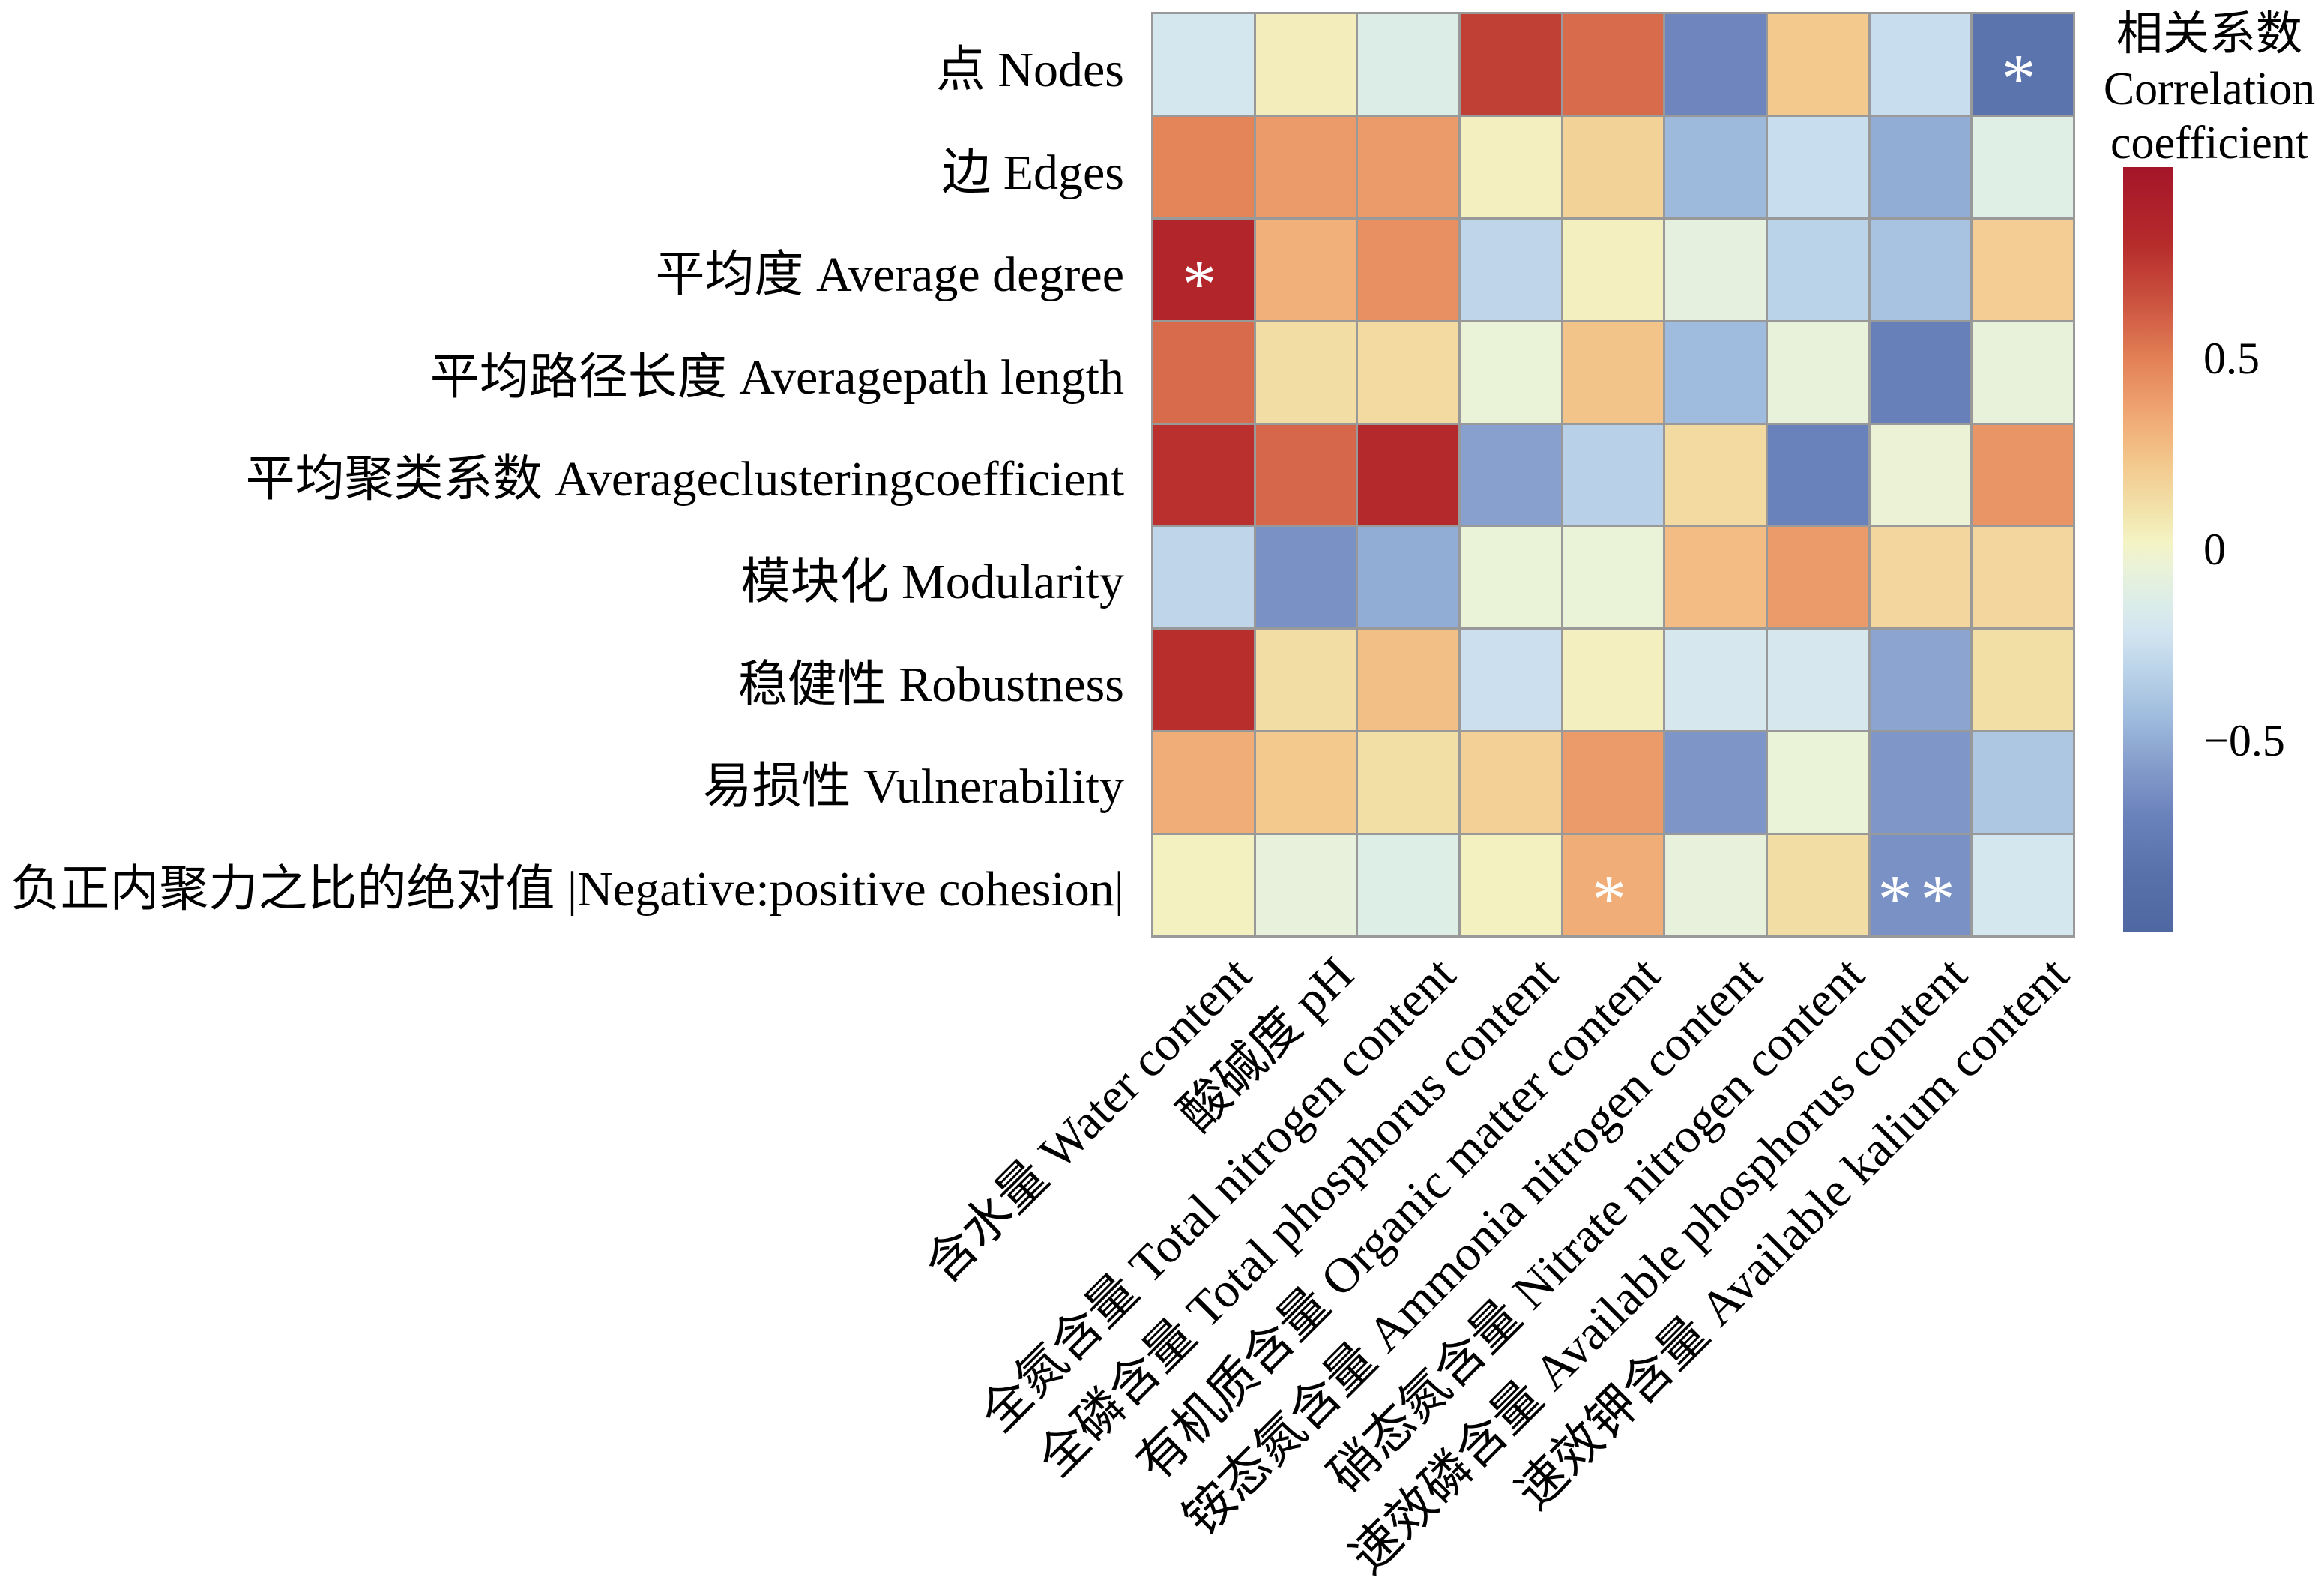  What do you see at coordinates (930, 684) in the screenshot?
I see `row-label: 稳健性 Robustness` at bounding box center [930, 684].